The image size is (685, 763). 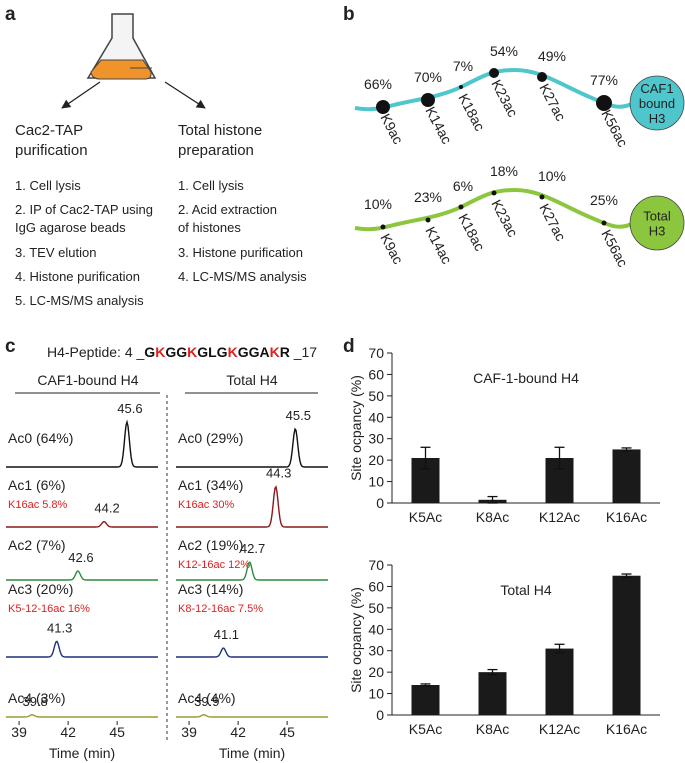 What do you see at coordinates (504, 218) in the screenshot?
I see `site-name: K23ac` at bounding box center [504, 218].